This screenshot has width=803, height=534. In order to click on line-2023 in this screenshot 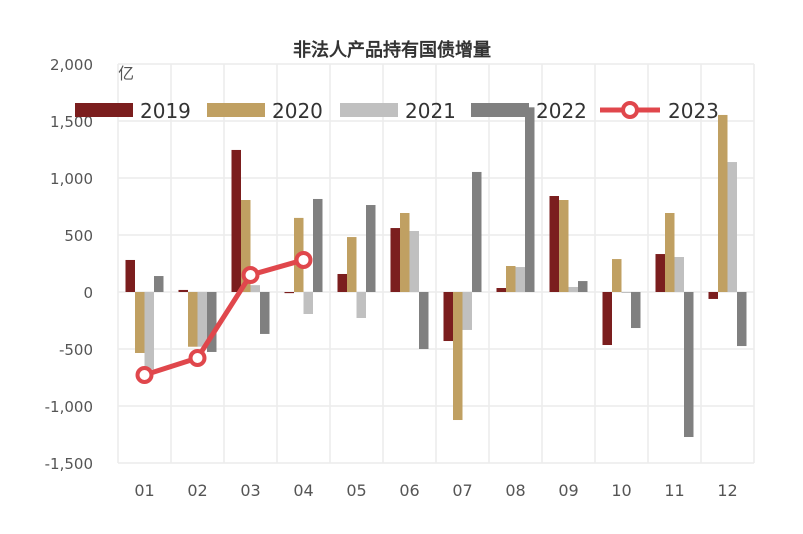, I will do `click(224, 317)`.